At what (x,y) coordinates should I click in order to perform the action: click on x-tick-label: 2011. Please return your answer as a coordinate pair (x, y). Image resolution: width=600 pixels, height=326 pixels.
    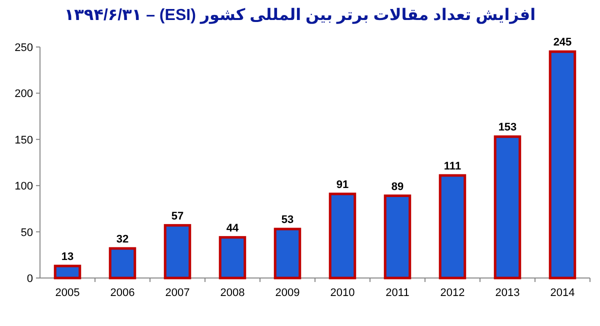
    Looking at the image, I should click on (398, 293).